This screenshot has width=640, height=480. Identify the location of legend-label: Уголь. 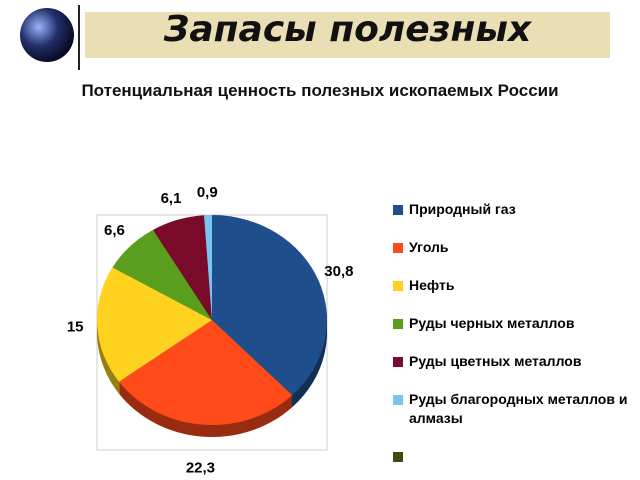
(429, 247).